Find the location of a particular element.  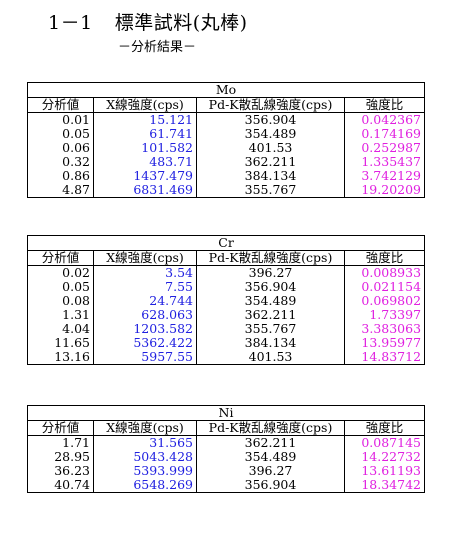

intensity-ratio: 0.069802 is located at coordinates (384, 301).